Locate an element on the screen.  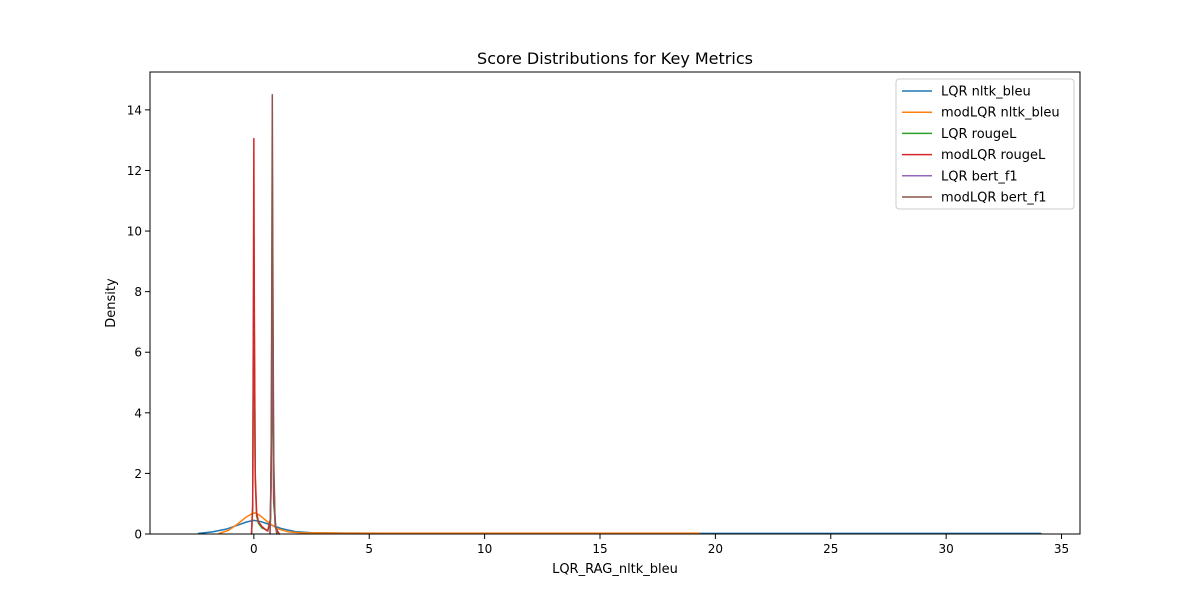
x-axis-label: LQR_RAG_nltk_bleu is located at coordinates (615, 569).